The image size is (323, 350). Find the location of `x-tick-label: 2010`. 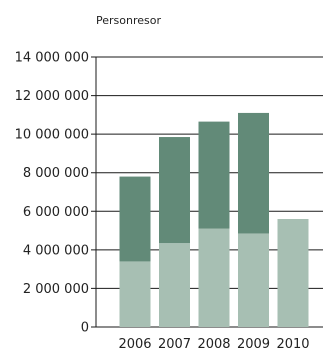

x-tick-label: 2010 is located at coordinates (292, 343).